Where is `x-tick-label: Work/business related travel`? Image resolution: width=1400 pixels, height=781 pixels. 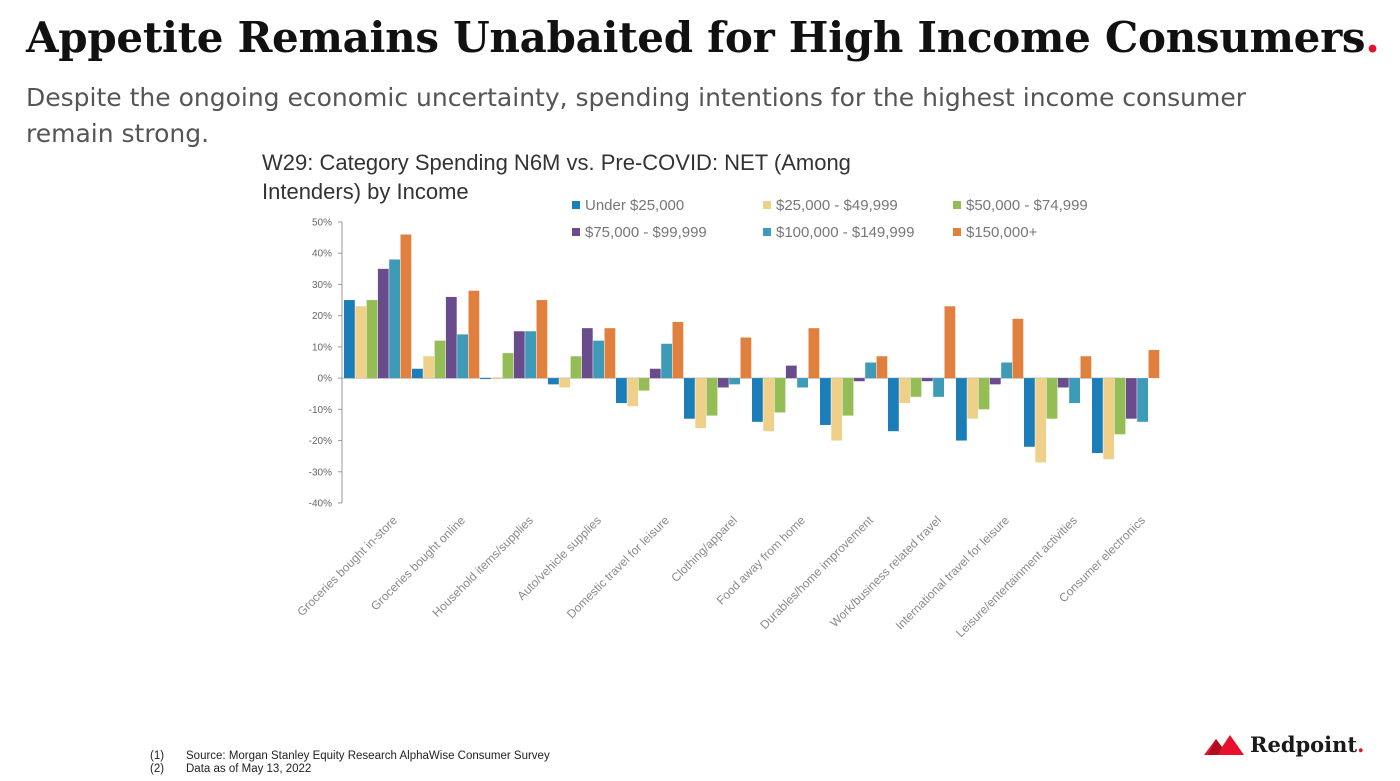 x-tick-label: Work/business related travel is located at coordinates (885, 571).